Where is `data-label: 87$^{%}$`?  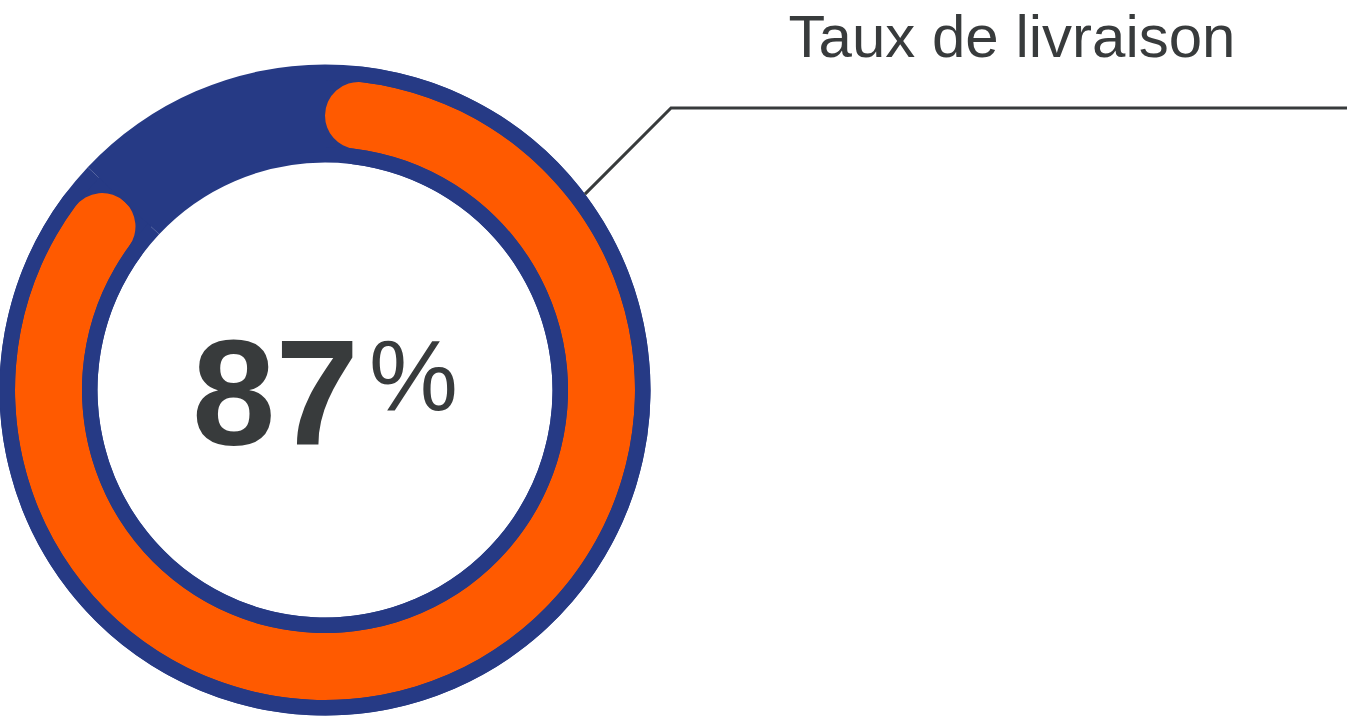 data-label: 87$^{%}$ is located at coordinates (325, 393).